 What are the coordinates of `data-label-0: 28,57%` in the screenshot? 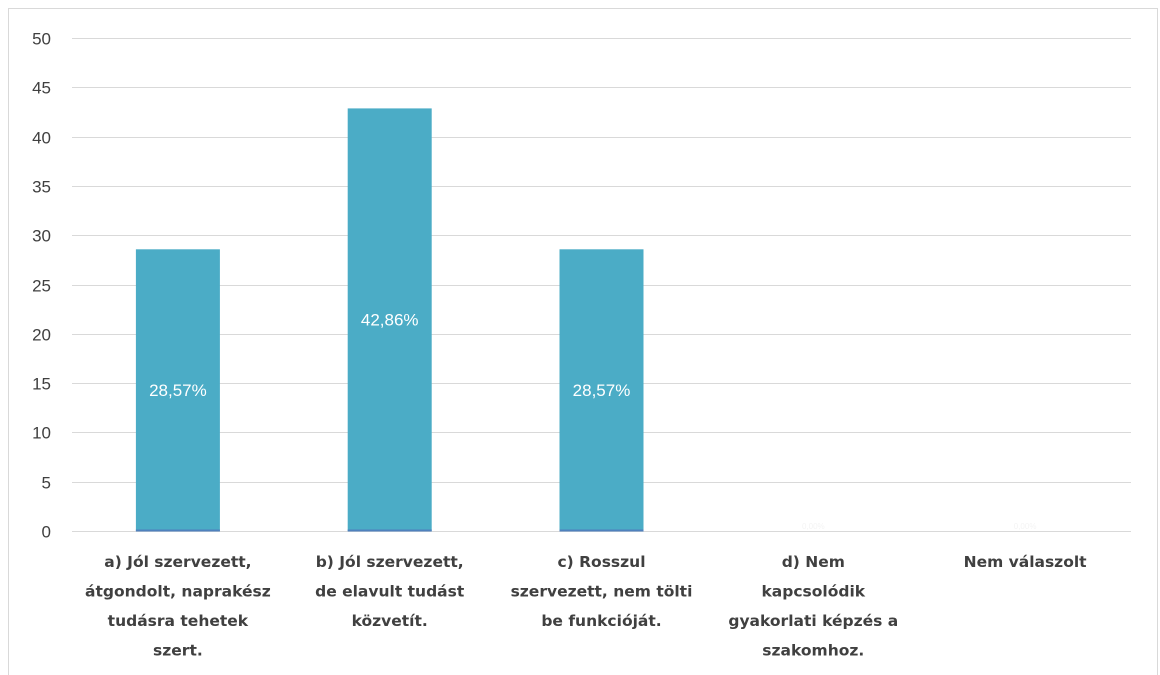 It's located at (178, 390).